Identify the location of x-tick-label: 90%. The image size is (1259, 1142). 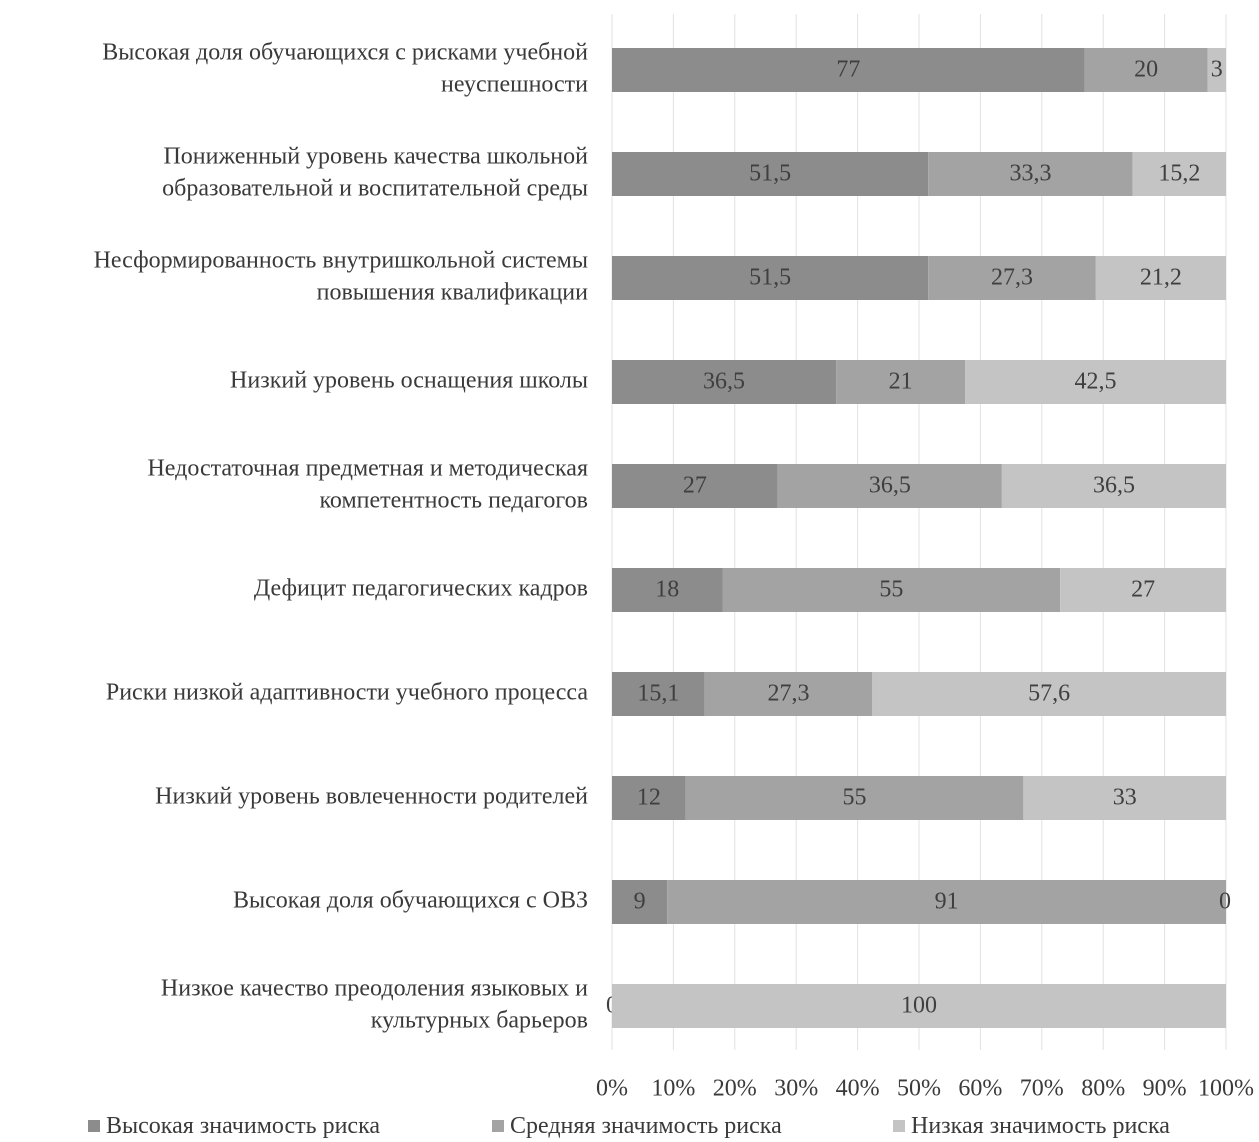
(1165, 1089).